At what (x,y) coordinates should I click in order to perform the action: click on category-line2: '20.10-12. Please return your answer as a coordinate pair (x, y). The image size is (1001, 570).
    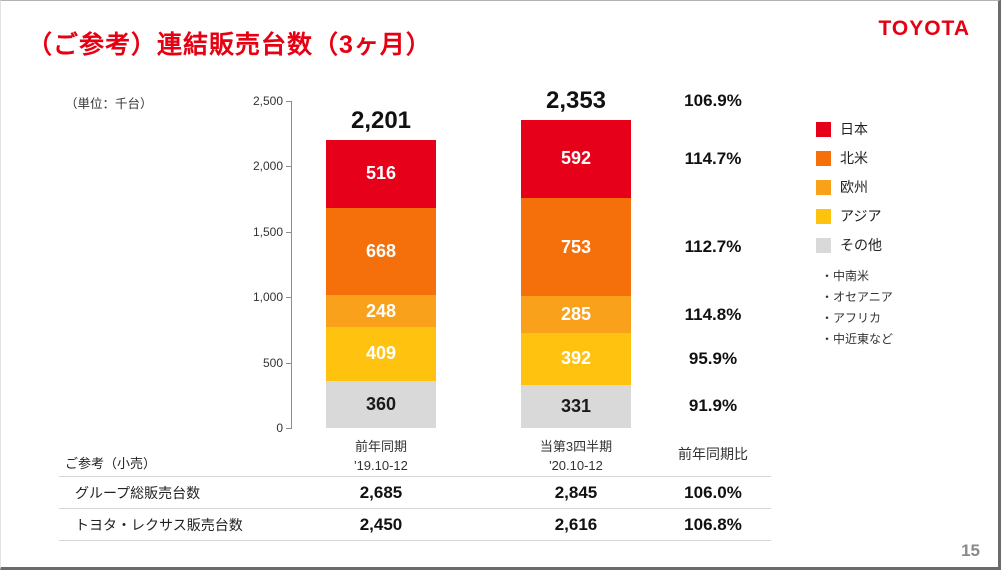
    Looking at the image, I should click on (576, 465).